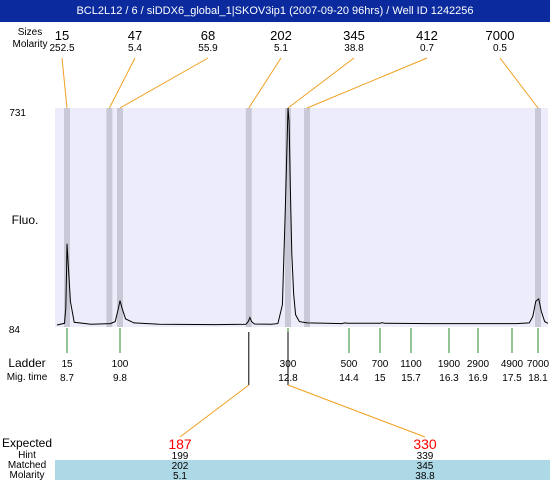 This screenshot has height=480, width=550. Describe the element at coordinates (478, 364) in the screenshot. I see `ladder-size-label: 2900` at that location.